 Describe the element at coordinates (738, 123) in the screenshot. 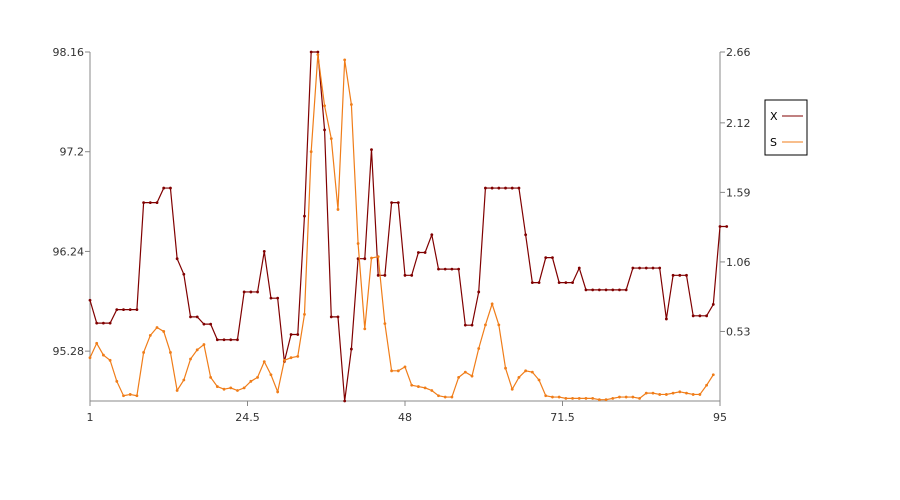

I see `y-right-tick-label: 2.12` at that location.